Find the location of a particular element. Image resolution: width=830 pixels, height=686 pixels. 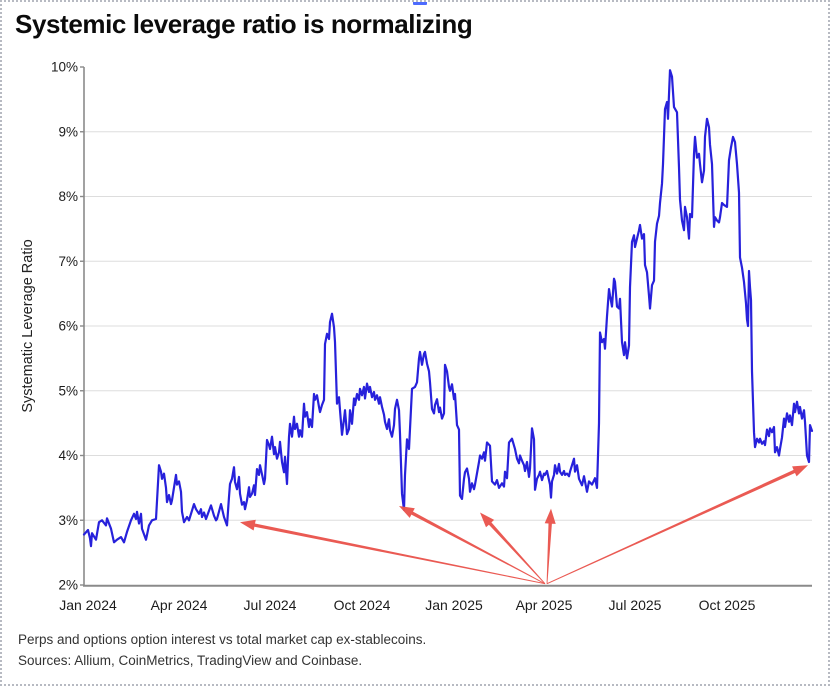

x-tick-label: Jul 2025 is located at coordinates (635, 605).